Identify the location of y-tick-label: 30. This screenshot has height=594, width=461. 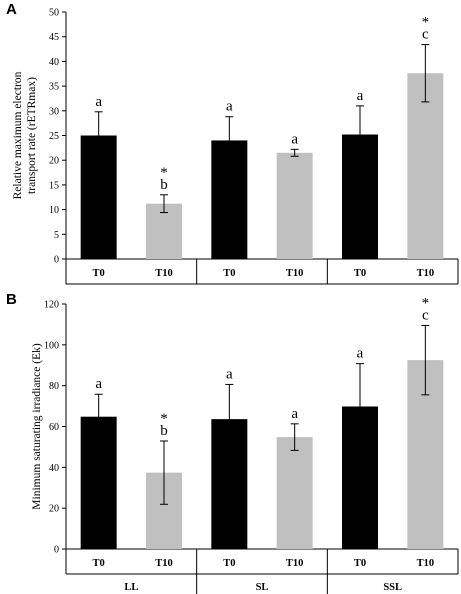
(54, 111).